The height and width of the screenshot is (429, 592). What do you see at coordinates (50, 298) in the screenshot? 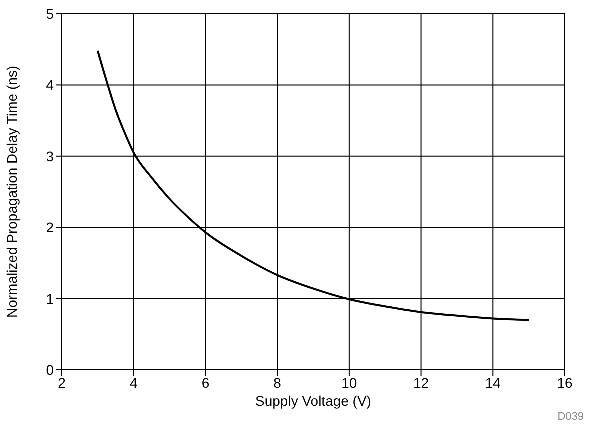
I see `y-tick-label: 1` at bounding box center [50, 298].